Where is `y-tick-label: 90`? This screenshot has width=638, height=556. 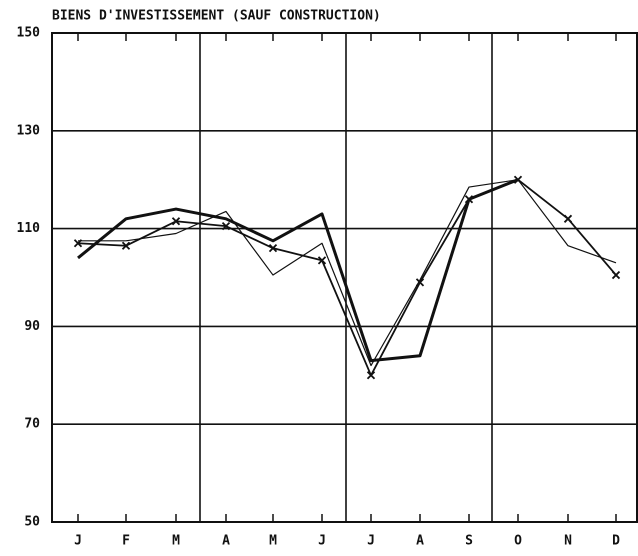
y-tick-label: 90 is located at coordinates (32, 326).